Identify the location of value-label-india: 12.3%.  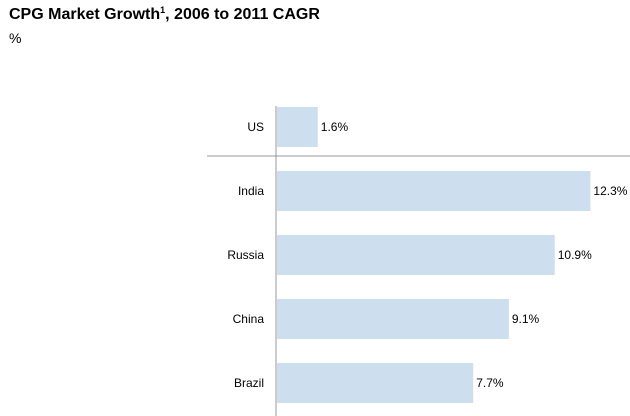
(610, 191).